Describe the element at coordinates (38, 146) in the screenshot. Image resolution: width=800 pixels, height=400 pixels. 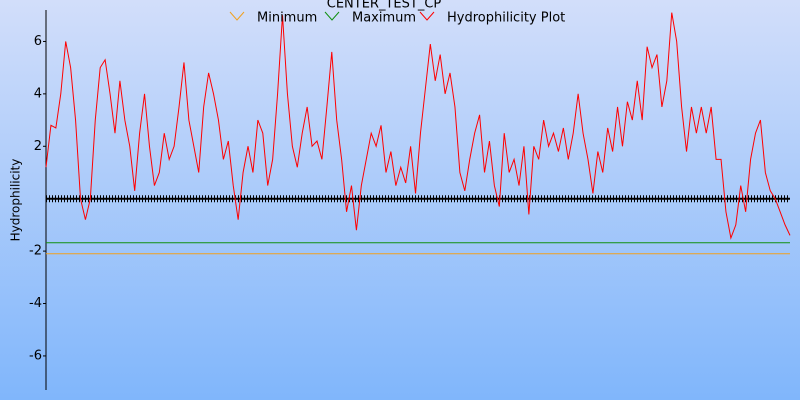
I see `y-tick-label: 2` at that location.